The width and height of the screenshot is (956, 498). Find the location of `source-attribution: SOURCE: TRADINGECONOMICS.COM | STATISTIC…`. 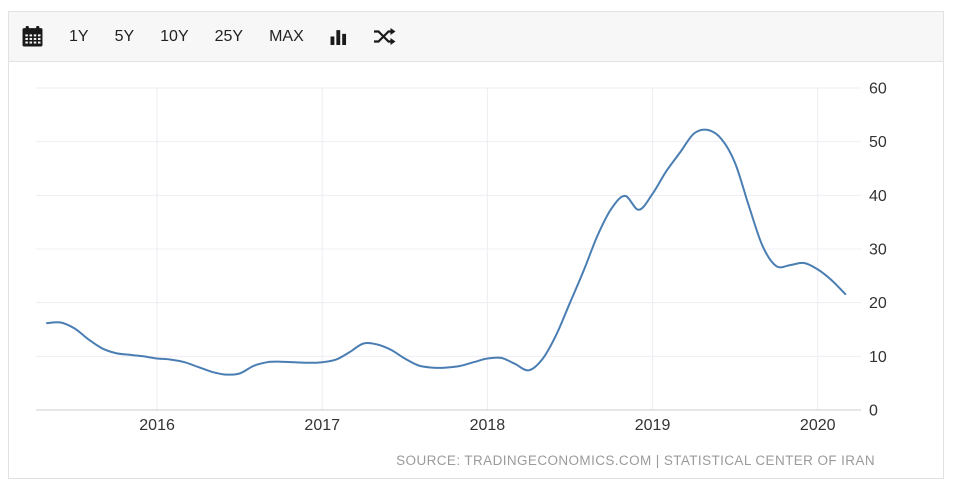

source-attribution: SOURCE: TRADINGECONOMICS.COM | STATISTIC… is located at coordinates (635, 460).